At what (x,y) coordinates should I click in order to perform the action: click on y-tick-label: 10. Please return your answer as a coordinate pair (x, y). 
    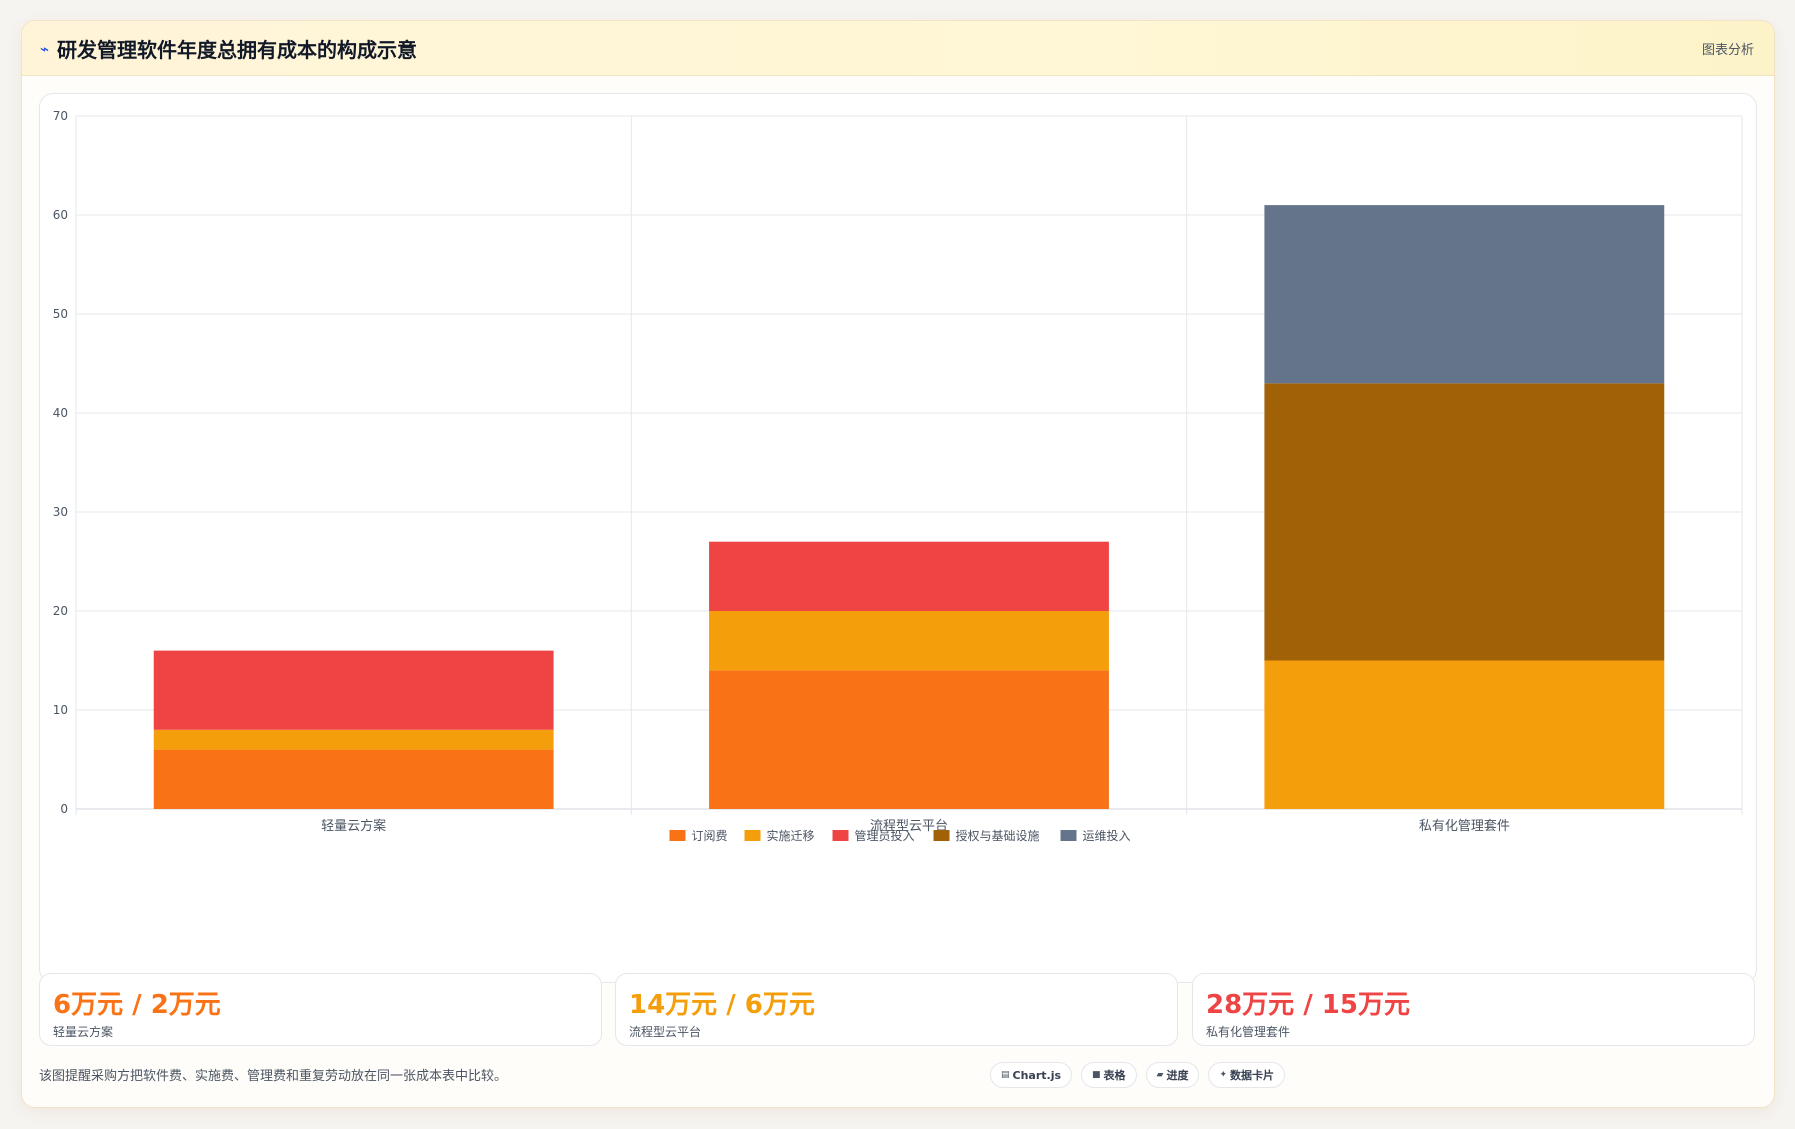
    Looking at the image, I should click on (60, 710).